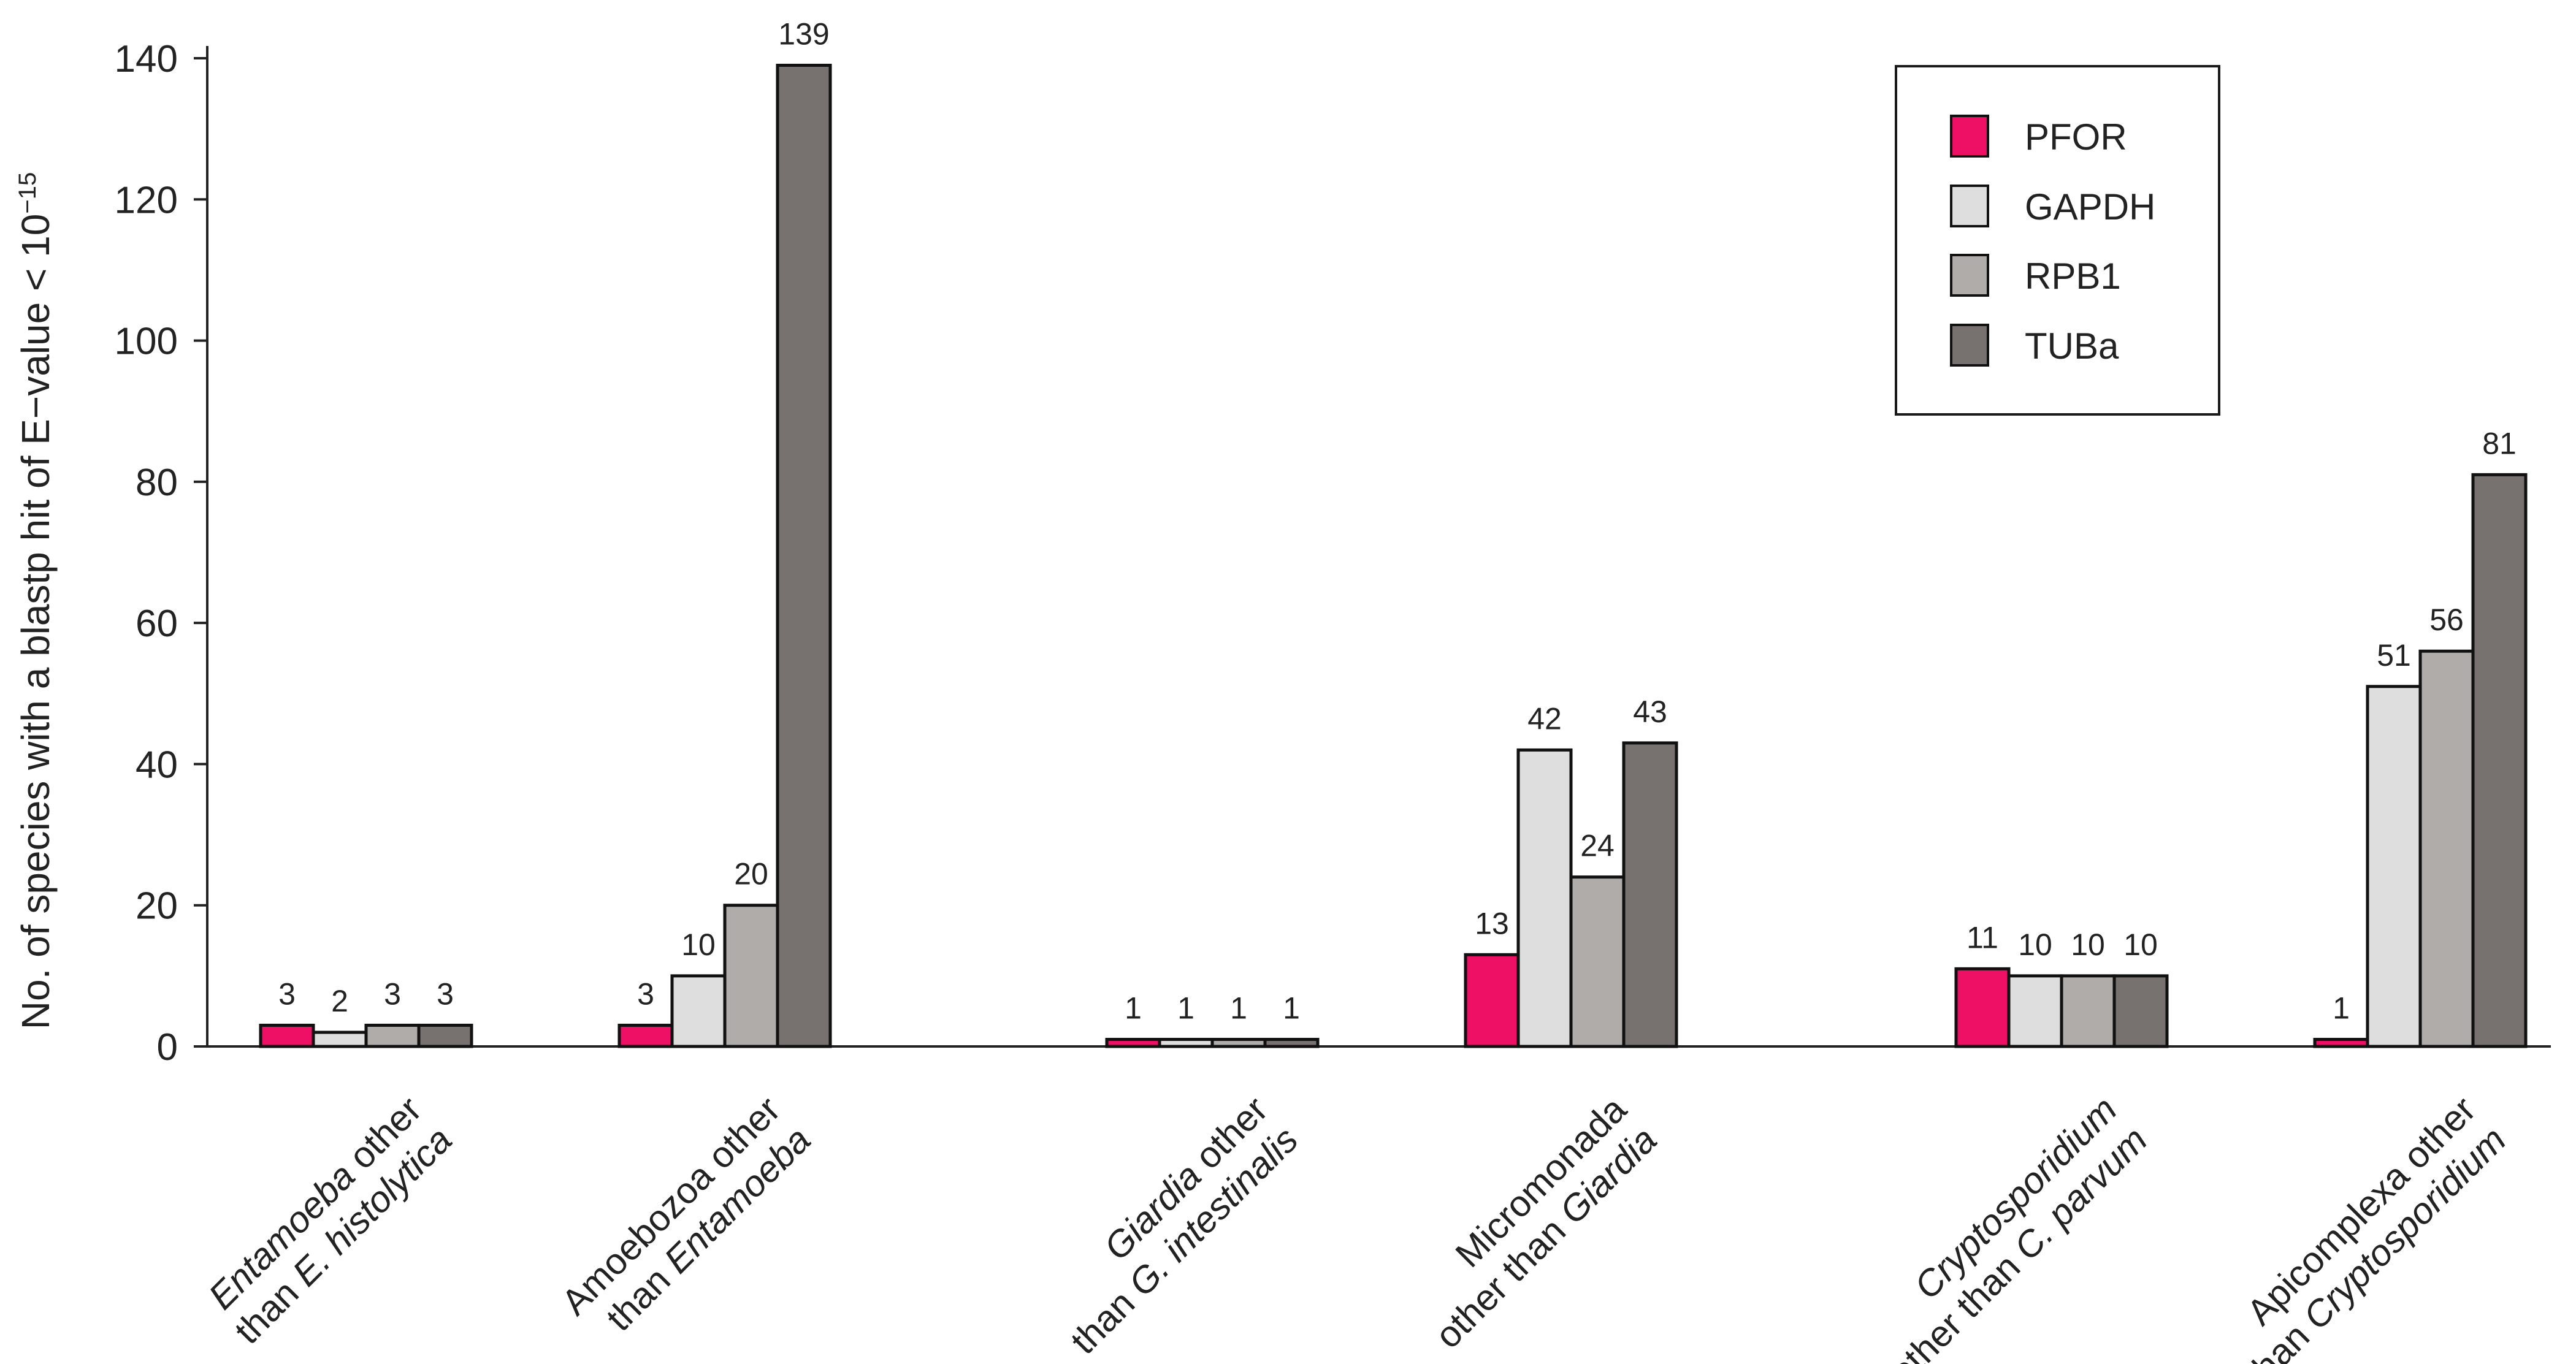 This screenshot has height=1364, width=2576. What do you see at coordinates (2072, 346) in the screenshot?
I see `legend-label-tuba: TUBa` at bounding box center [2072, 346].